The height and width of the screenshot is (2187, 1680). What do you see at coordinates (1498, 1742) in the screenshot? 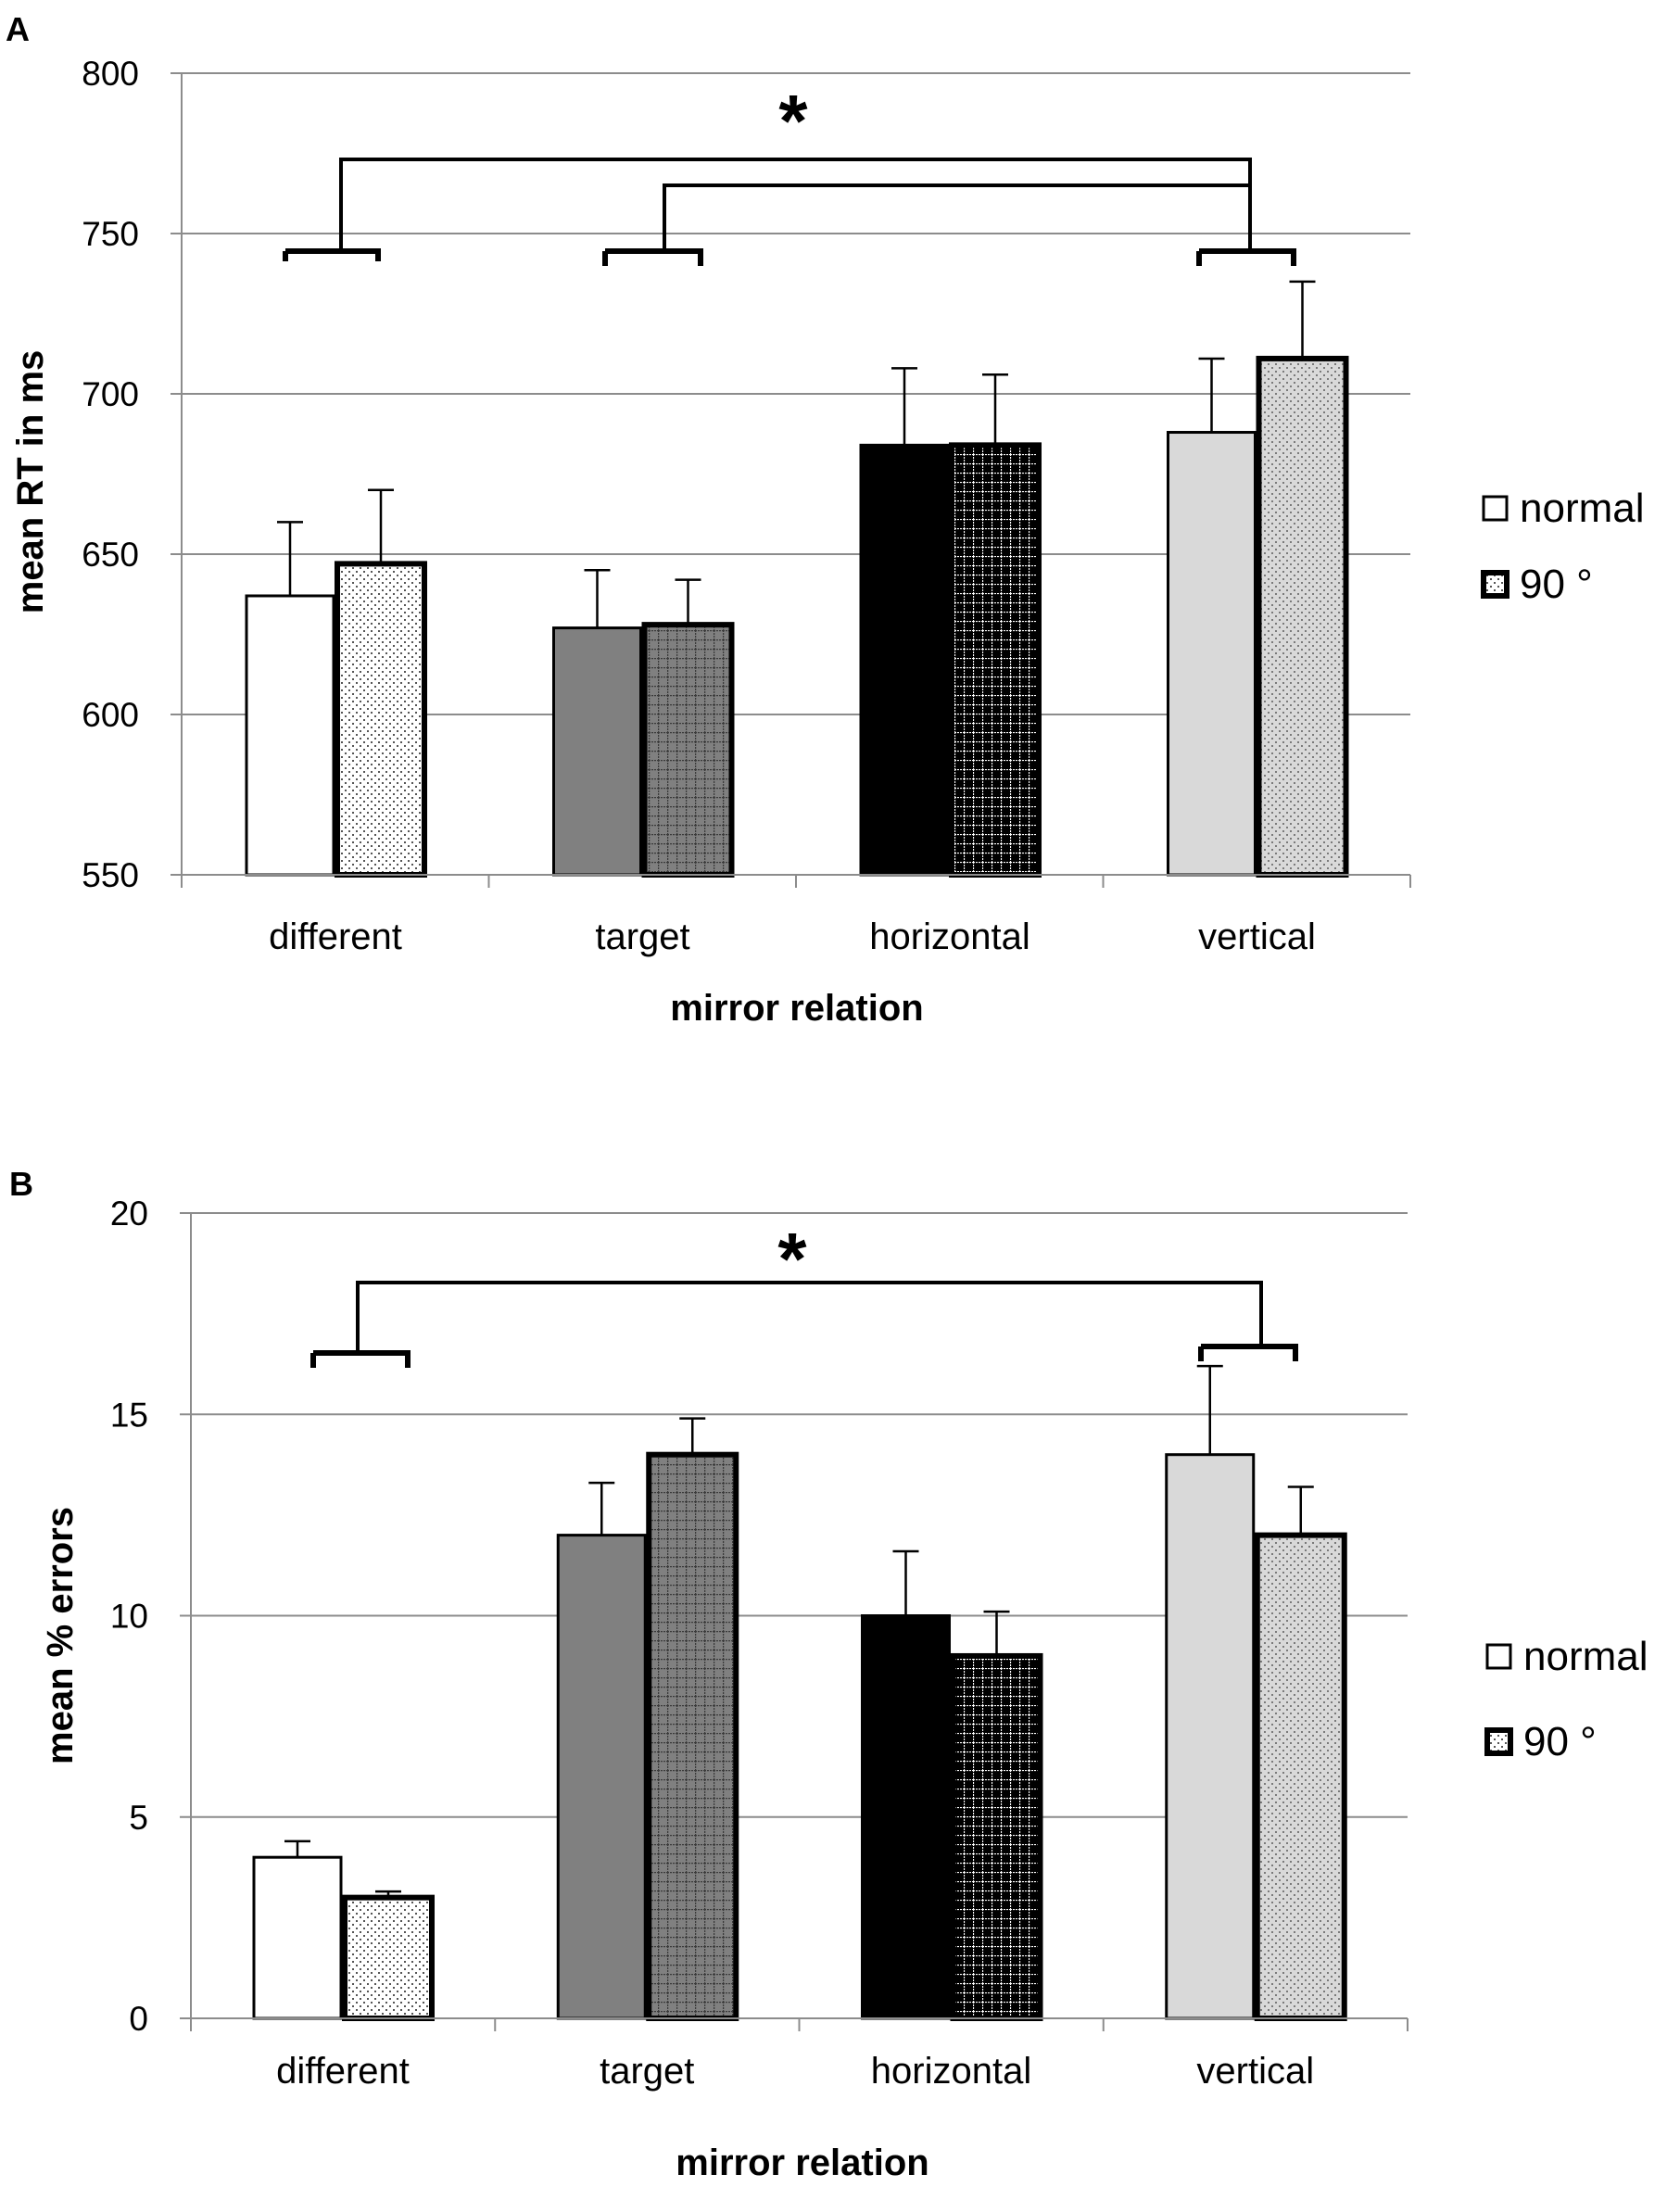
I see `legend-swatch-rotated-b` at bounding box center [1498, 1742].